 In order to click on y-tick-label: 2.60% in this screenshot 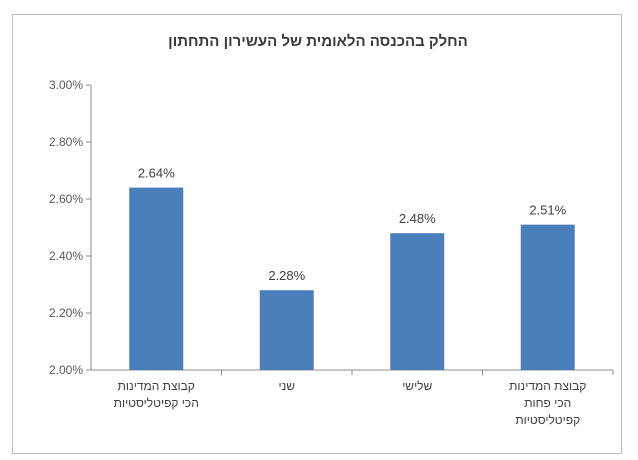, I will do `click(66, 199)`.